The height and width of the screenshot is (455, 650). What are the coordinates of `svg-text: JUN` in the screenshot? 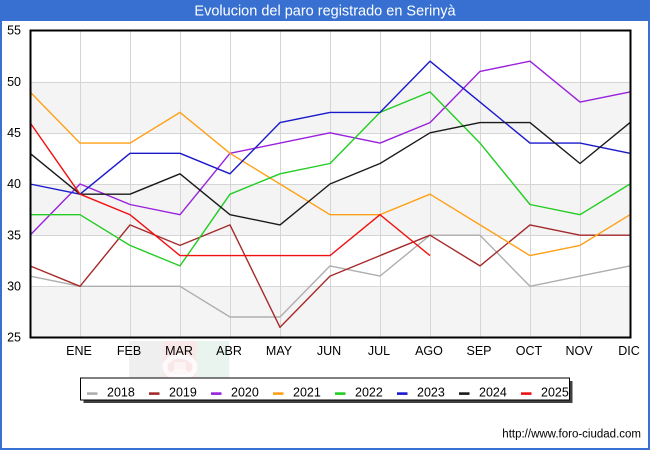 It's located at (329, 351).